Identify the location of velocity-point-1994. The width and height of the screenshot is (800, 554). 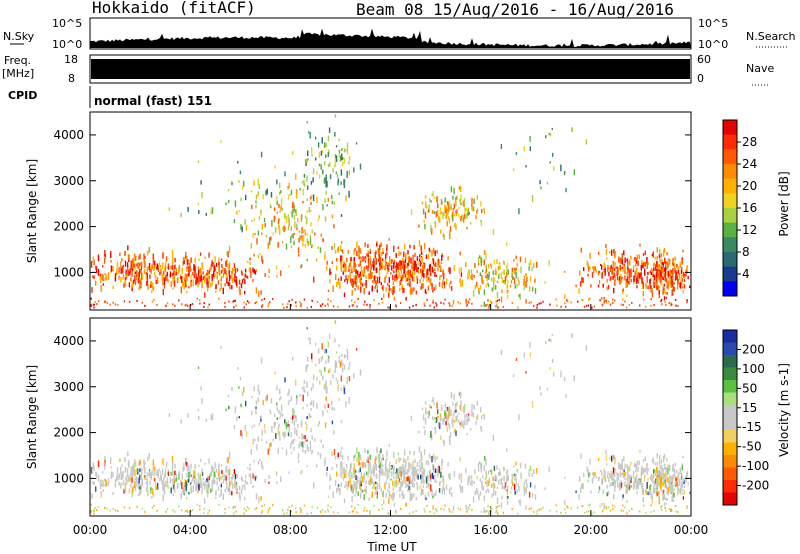
(289, 507).